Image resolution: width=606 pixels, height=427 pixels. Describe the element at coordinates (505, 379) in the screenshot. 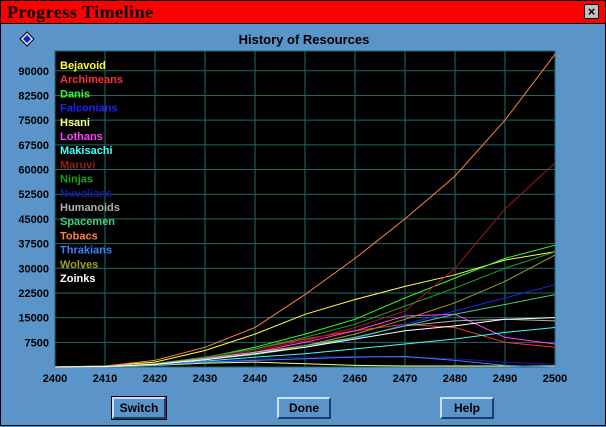

I see `x-tick-label: 2490` at that location.